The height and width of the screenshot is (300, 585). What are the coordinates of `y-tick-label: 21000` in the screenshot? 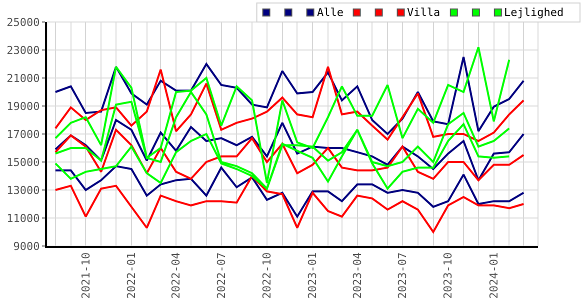 It's located at (23, 78).